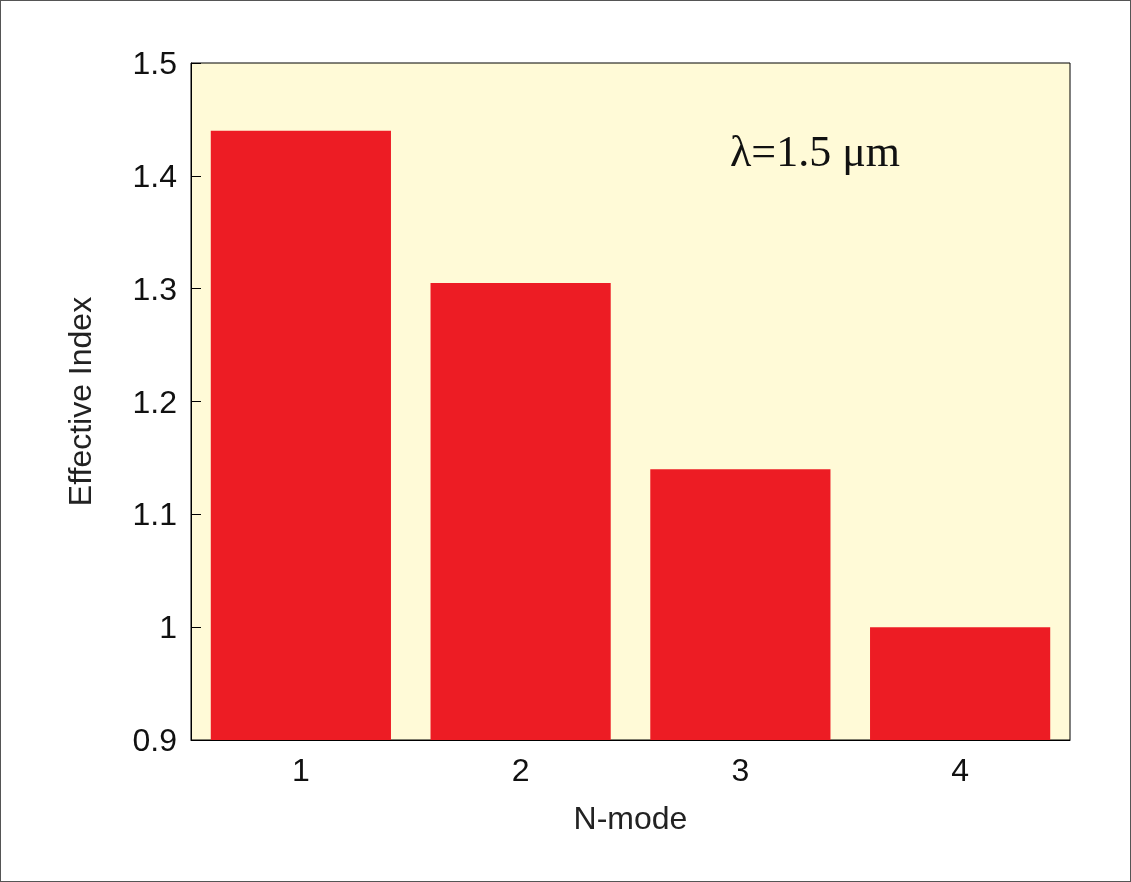 This screenshot has width=1131, height=882. I want to click on y-tick-label: 1.2, so click(154, 401).